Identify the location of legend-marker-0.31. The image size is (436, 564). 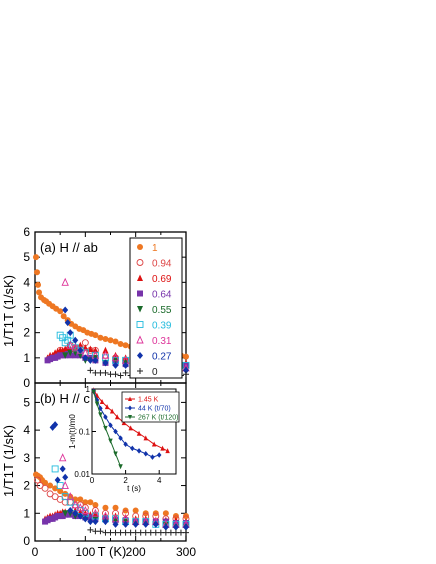
(140, 339).